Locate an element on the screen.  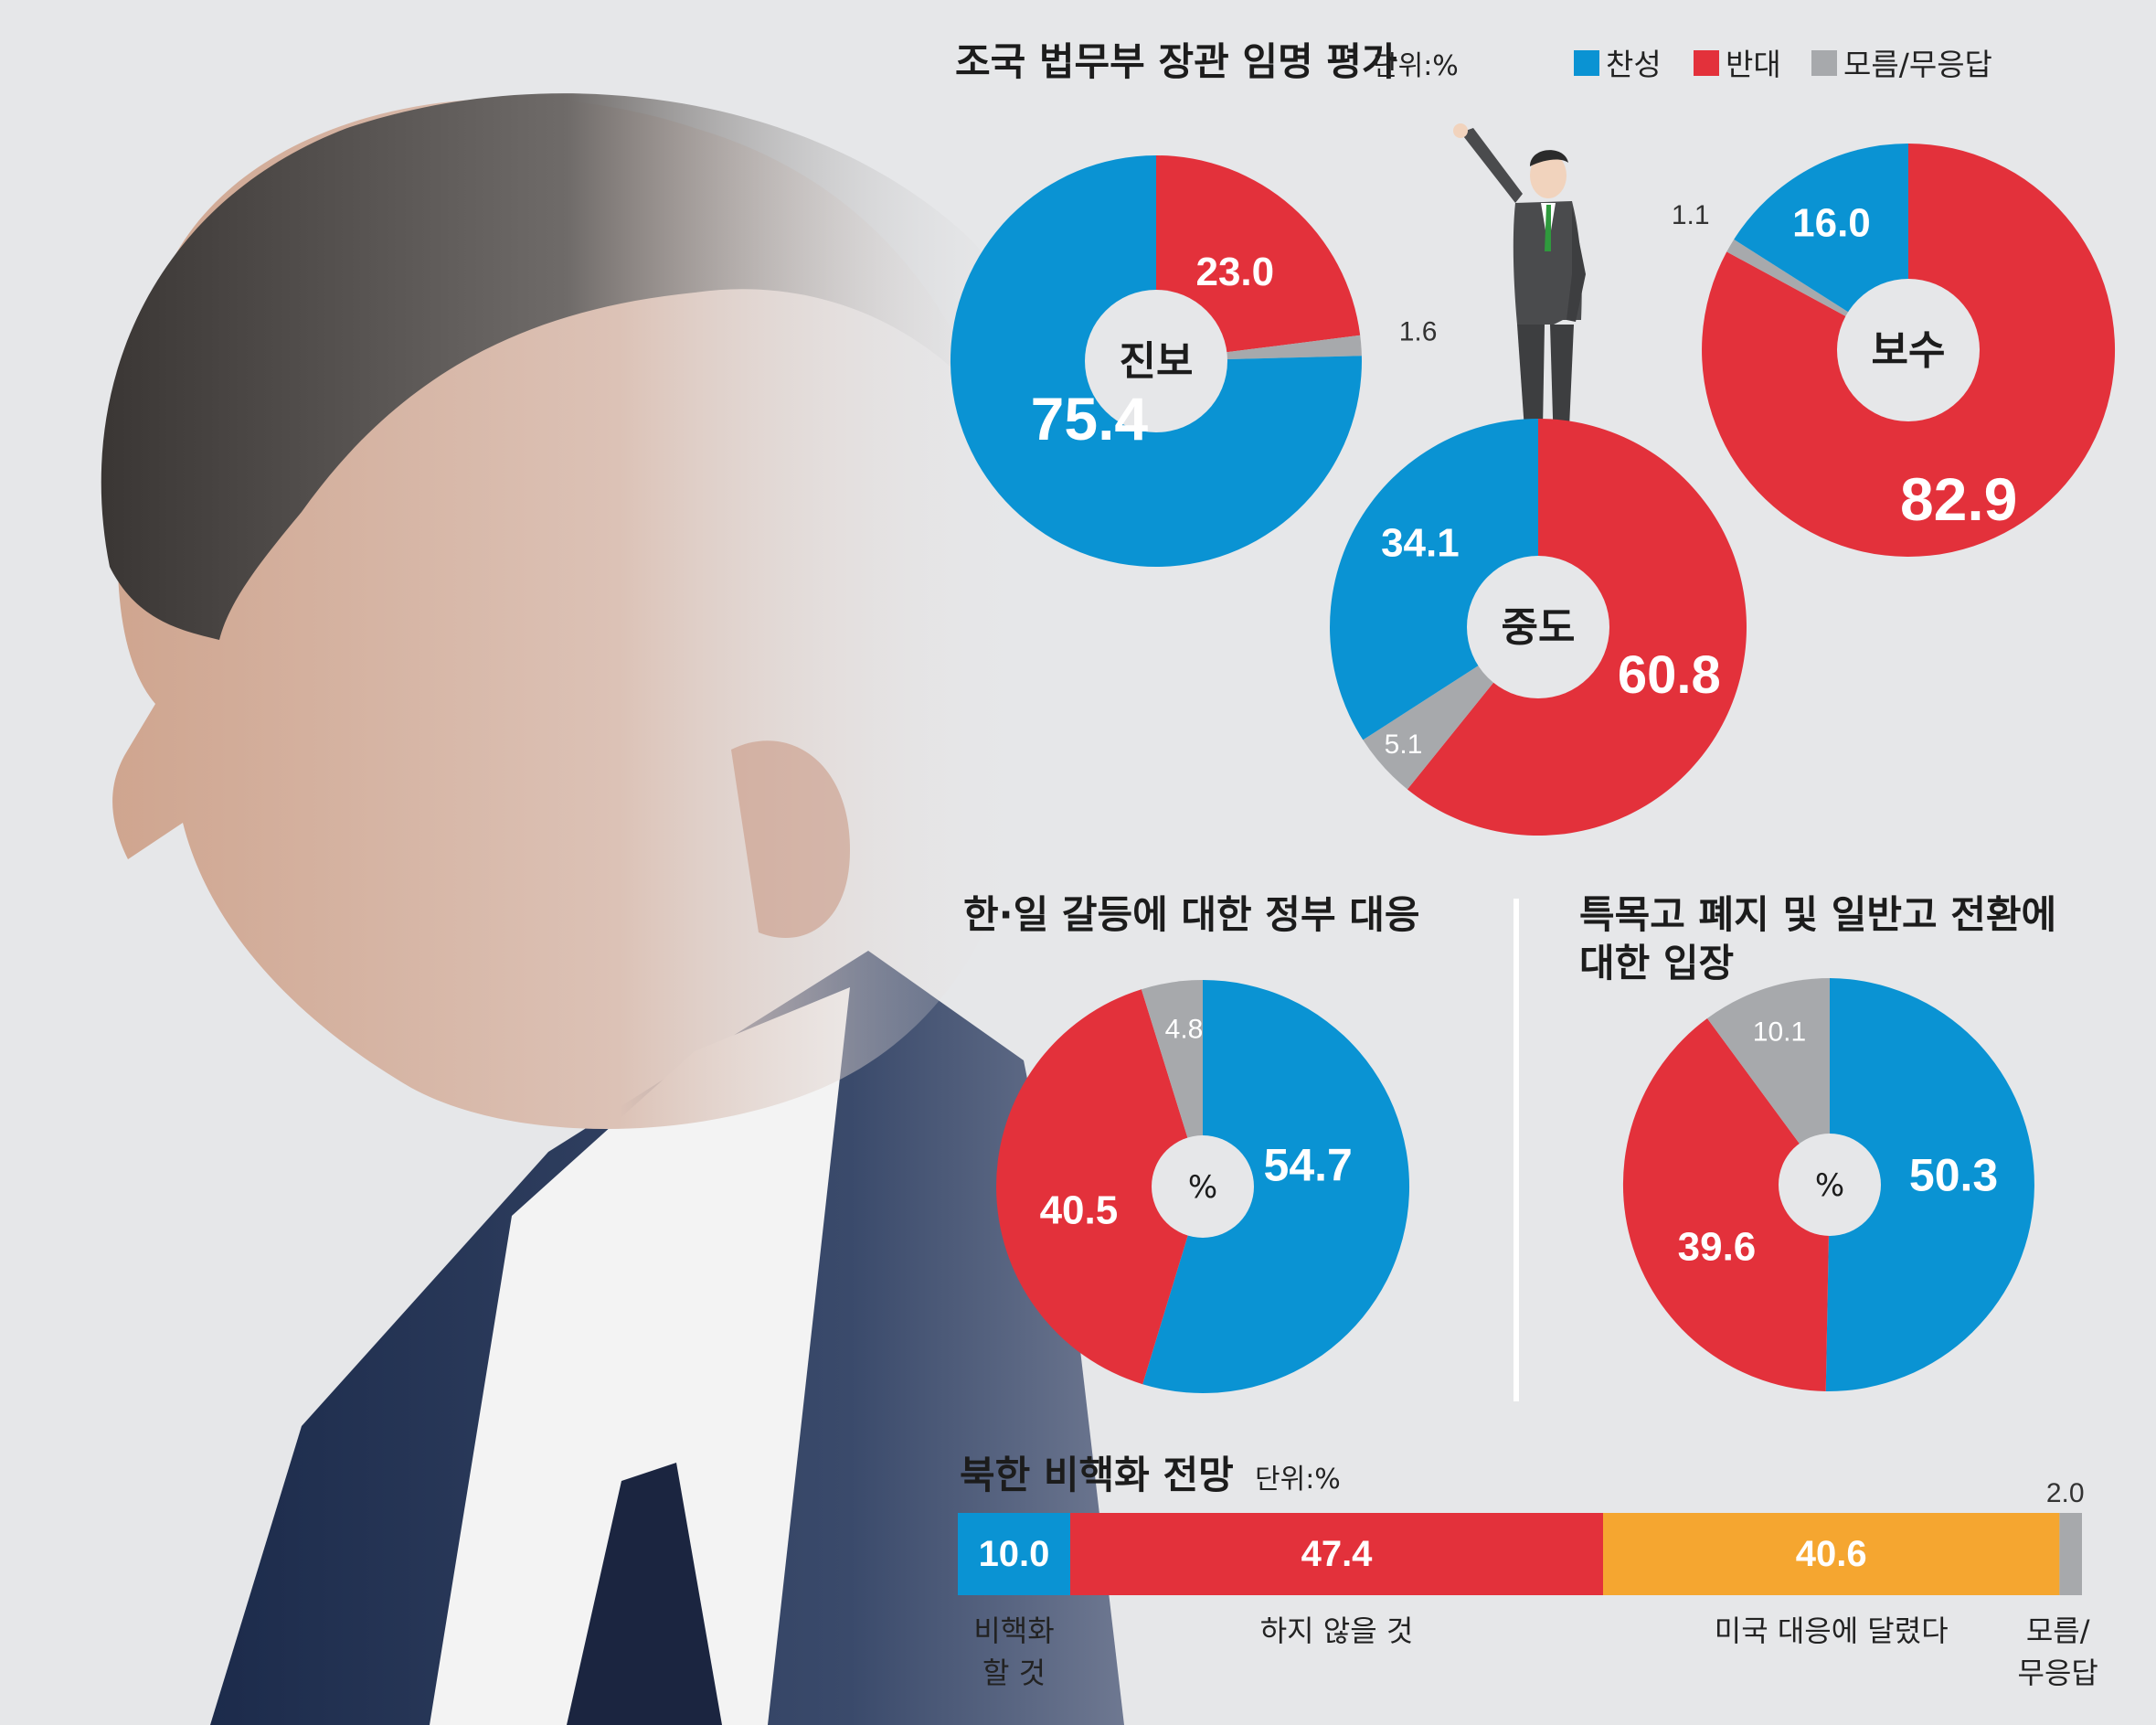
divider is located at coordinates (1516, 1150).